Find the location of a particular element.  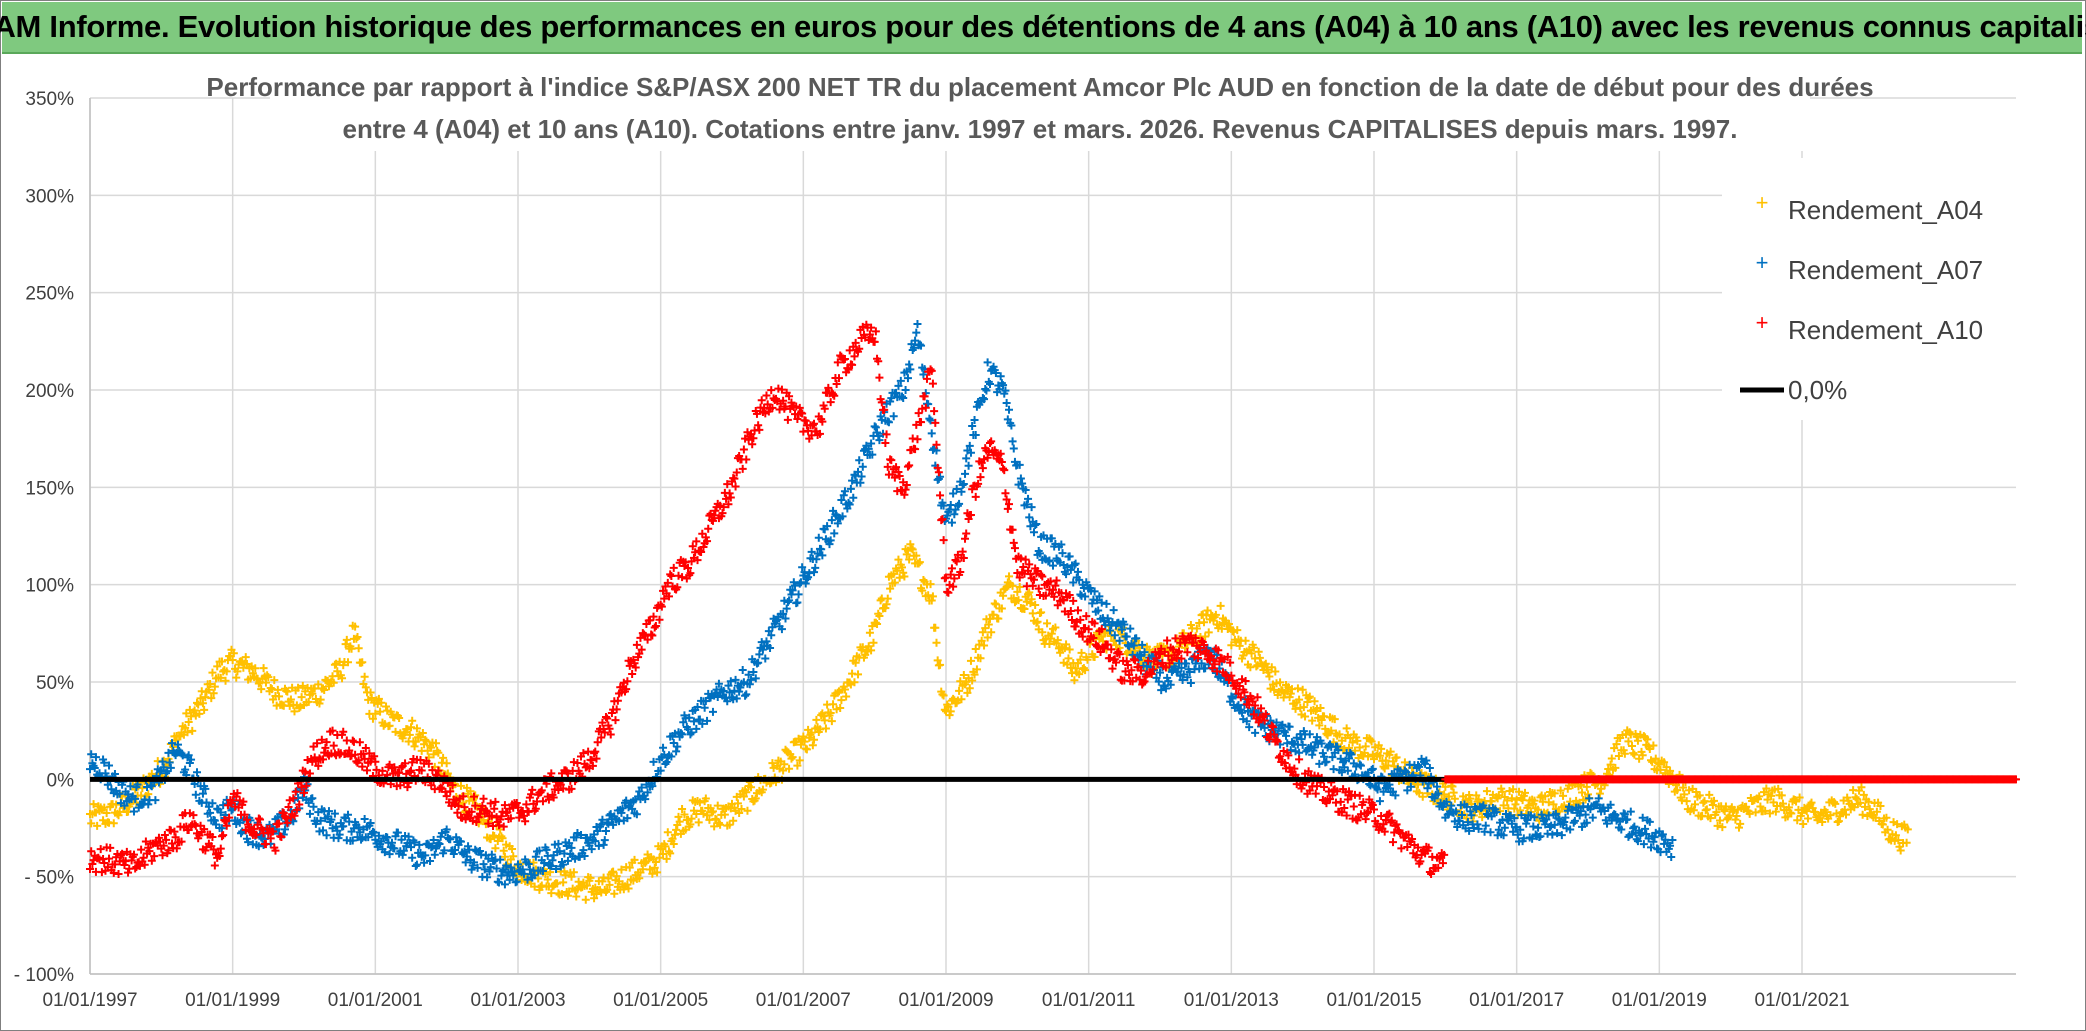

x-tick-label: 01/01/1997 is located at coordinates (89, 1000).